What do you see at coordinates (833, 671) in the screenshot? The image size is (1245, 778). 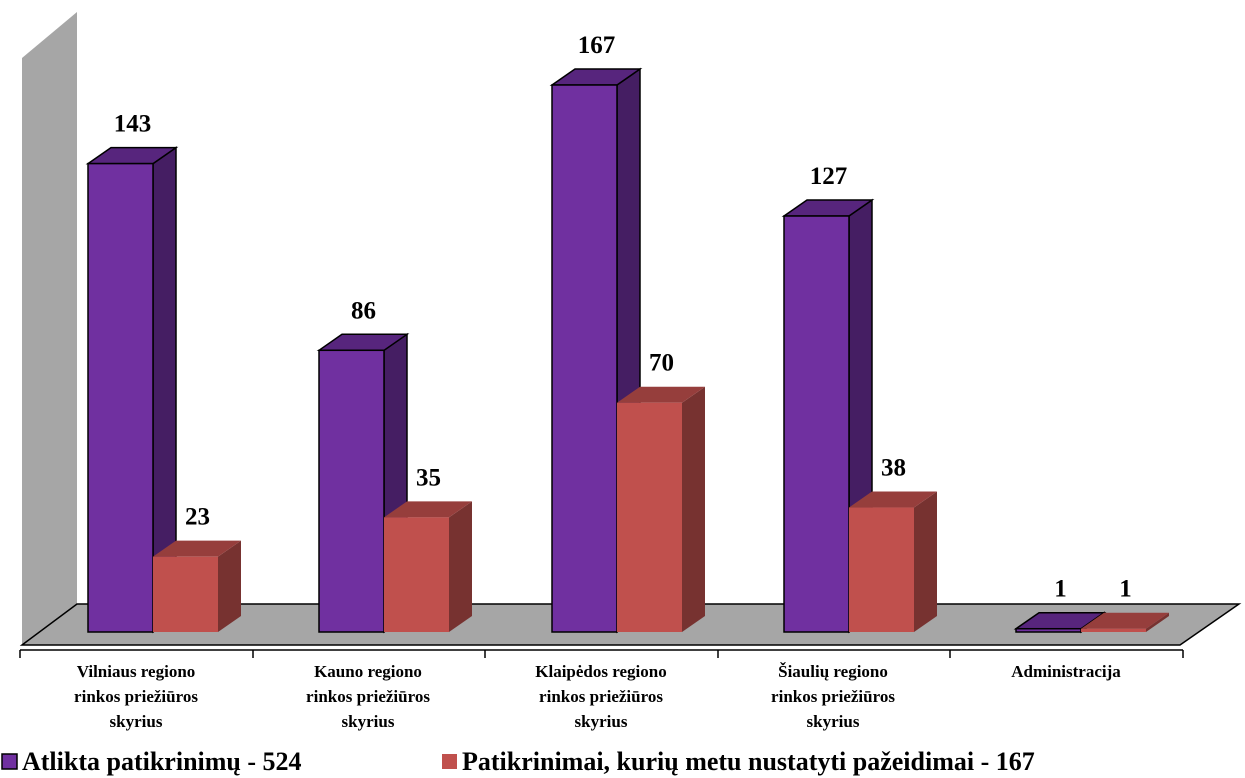 I see `tick-label: Šiaulių regiono` at bounding box center [833, 671].